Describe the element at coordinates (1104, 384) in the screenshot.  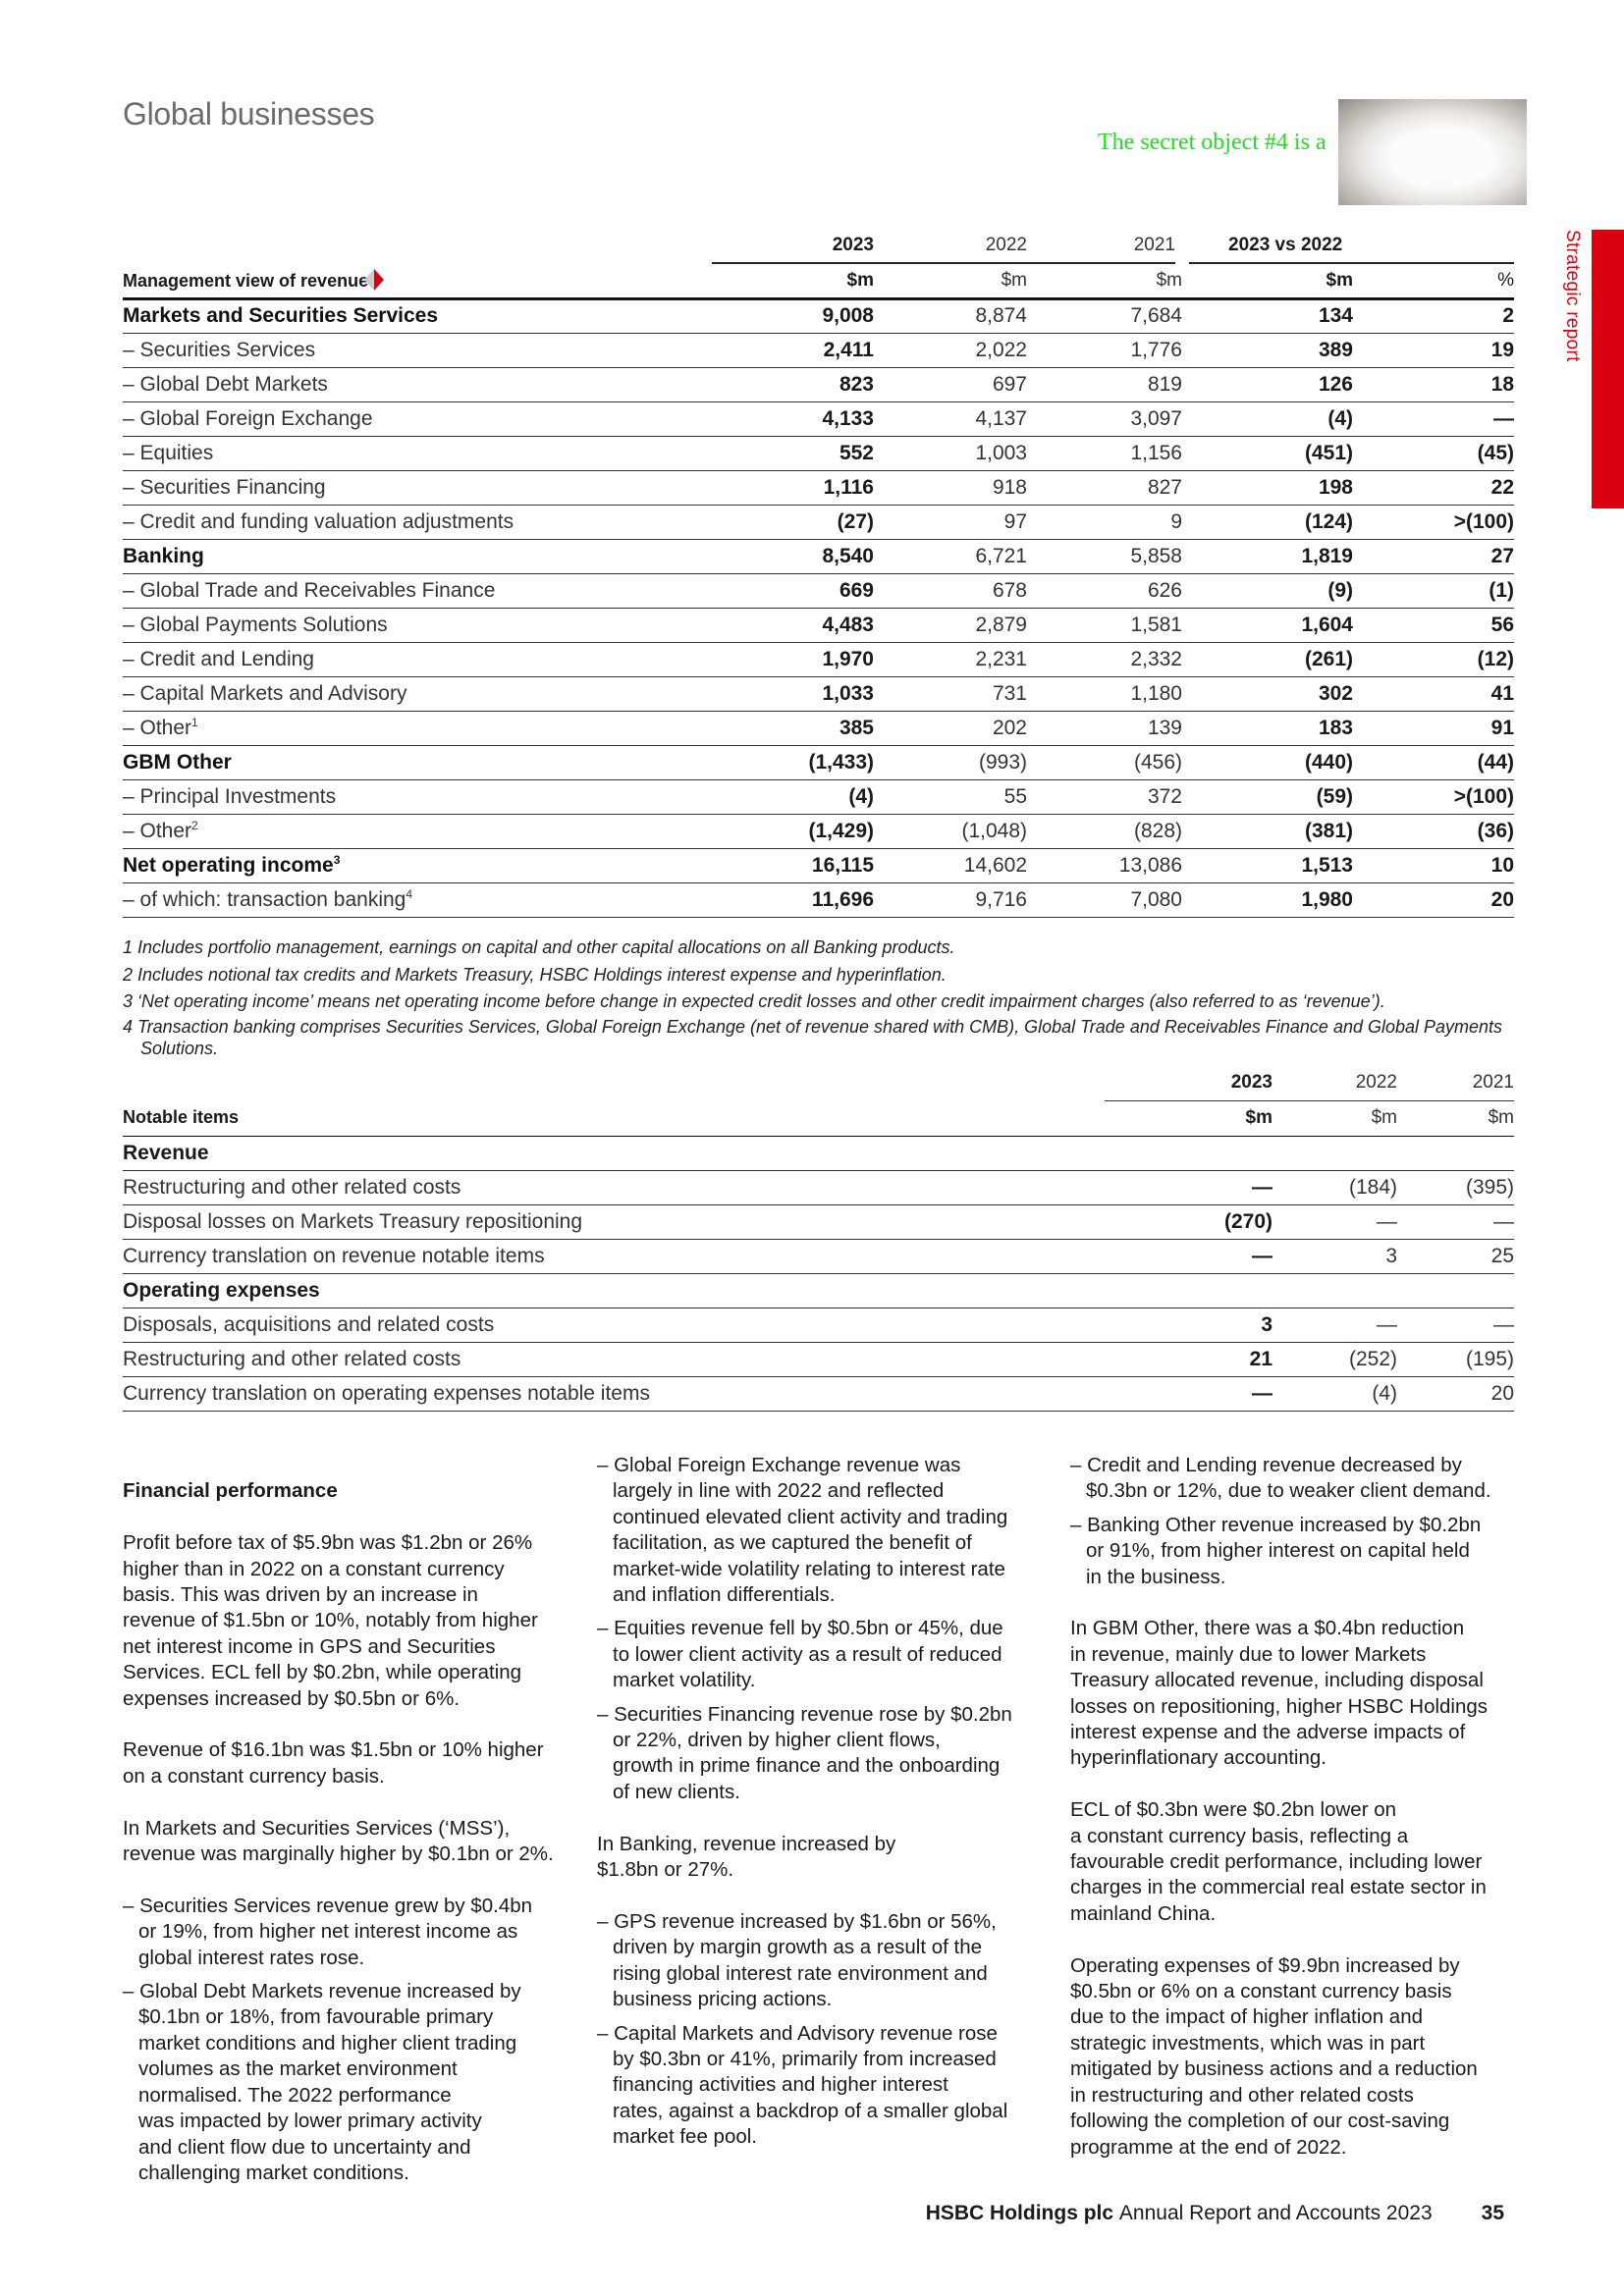
I see `cell-value: 819` at that location.